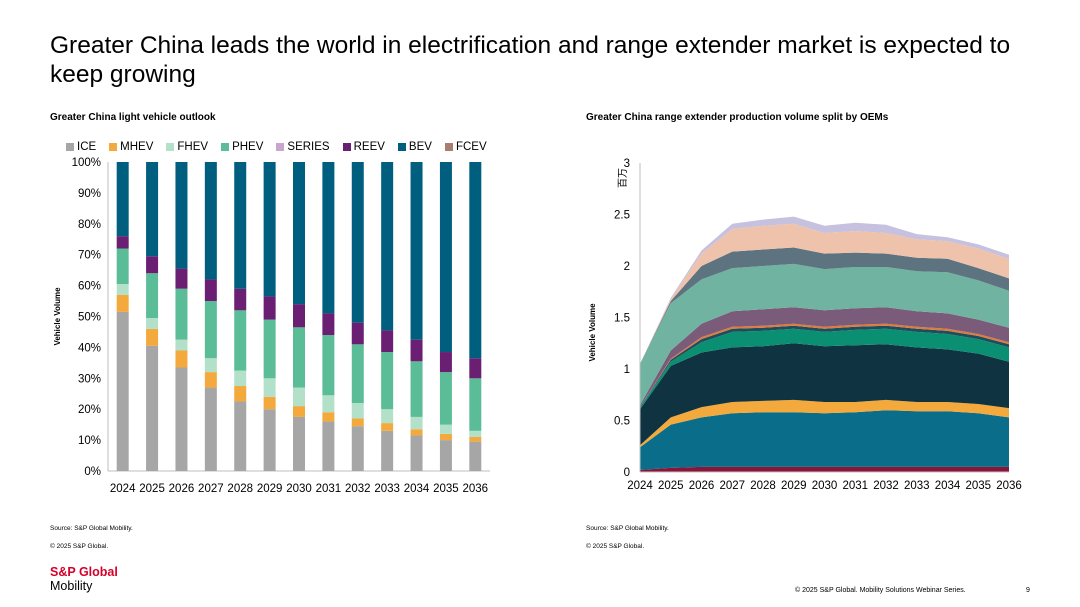 This screenshot has width=1080, height=607. I want to click on x-tick-label: 2027, so click(211, 489).